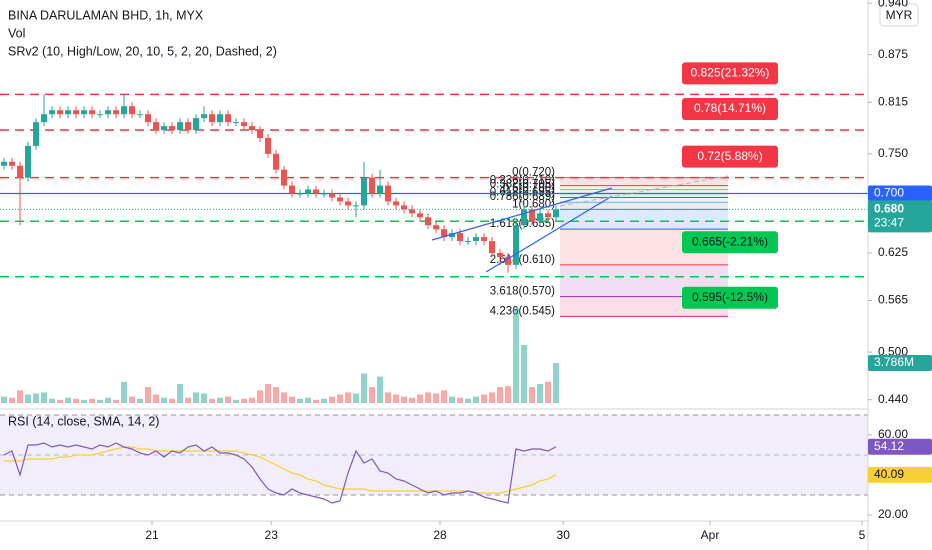 The image size is (932, 550). Describe the element at coordinates (529, 189) in the screenshot. I see `fib-label: 0.5(0.700)` at that location.